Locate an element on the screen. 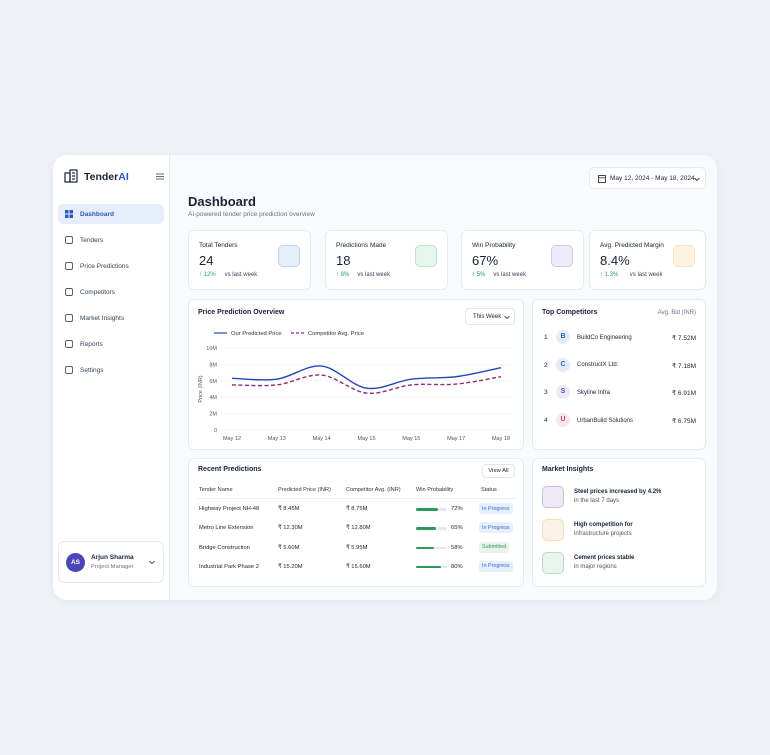  competitor-name: ConstructX Ltd. is located at coordinates (598, 365).